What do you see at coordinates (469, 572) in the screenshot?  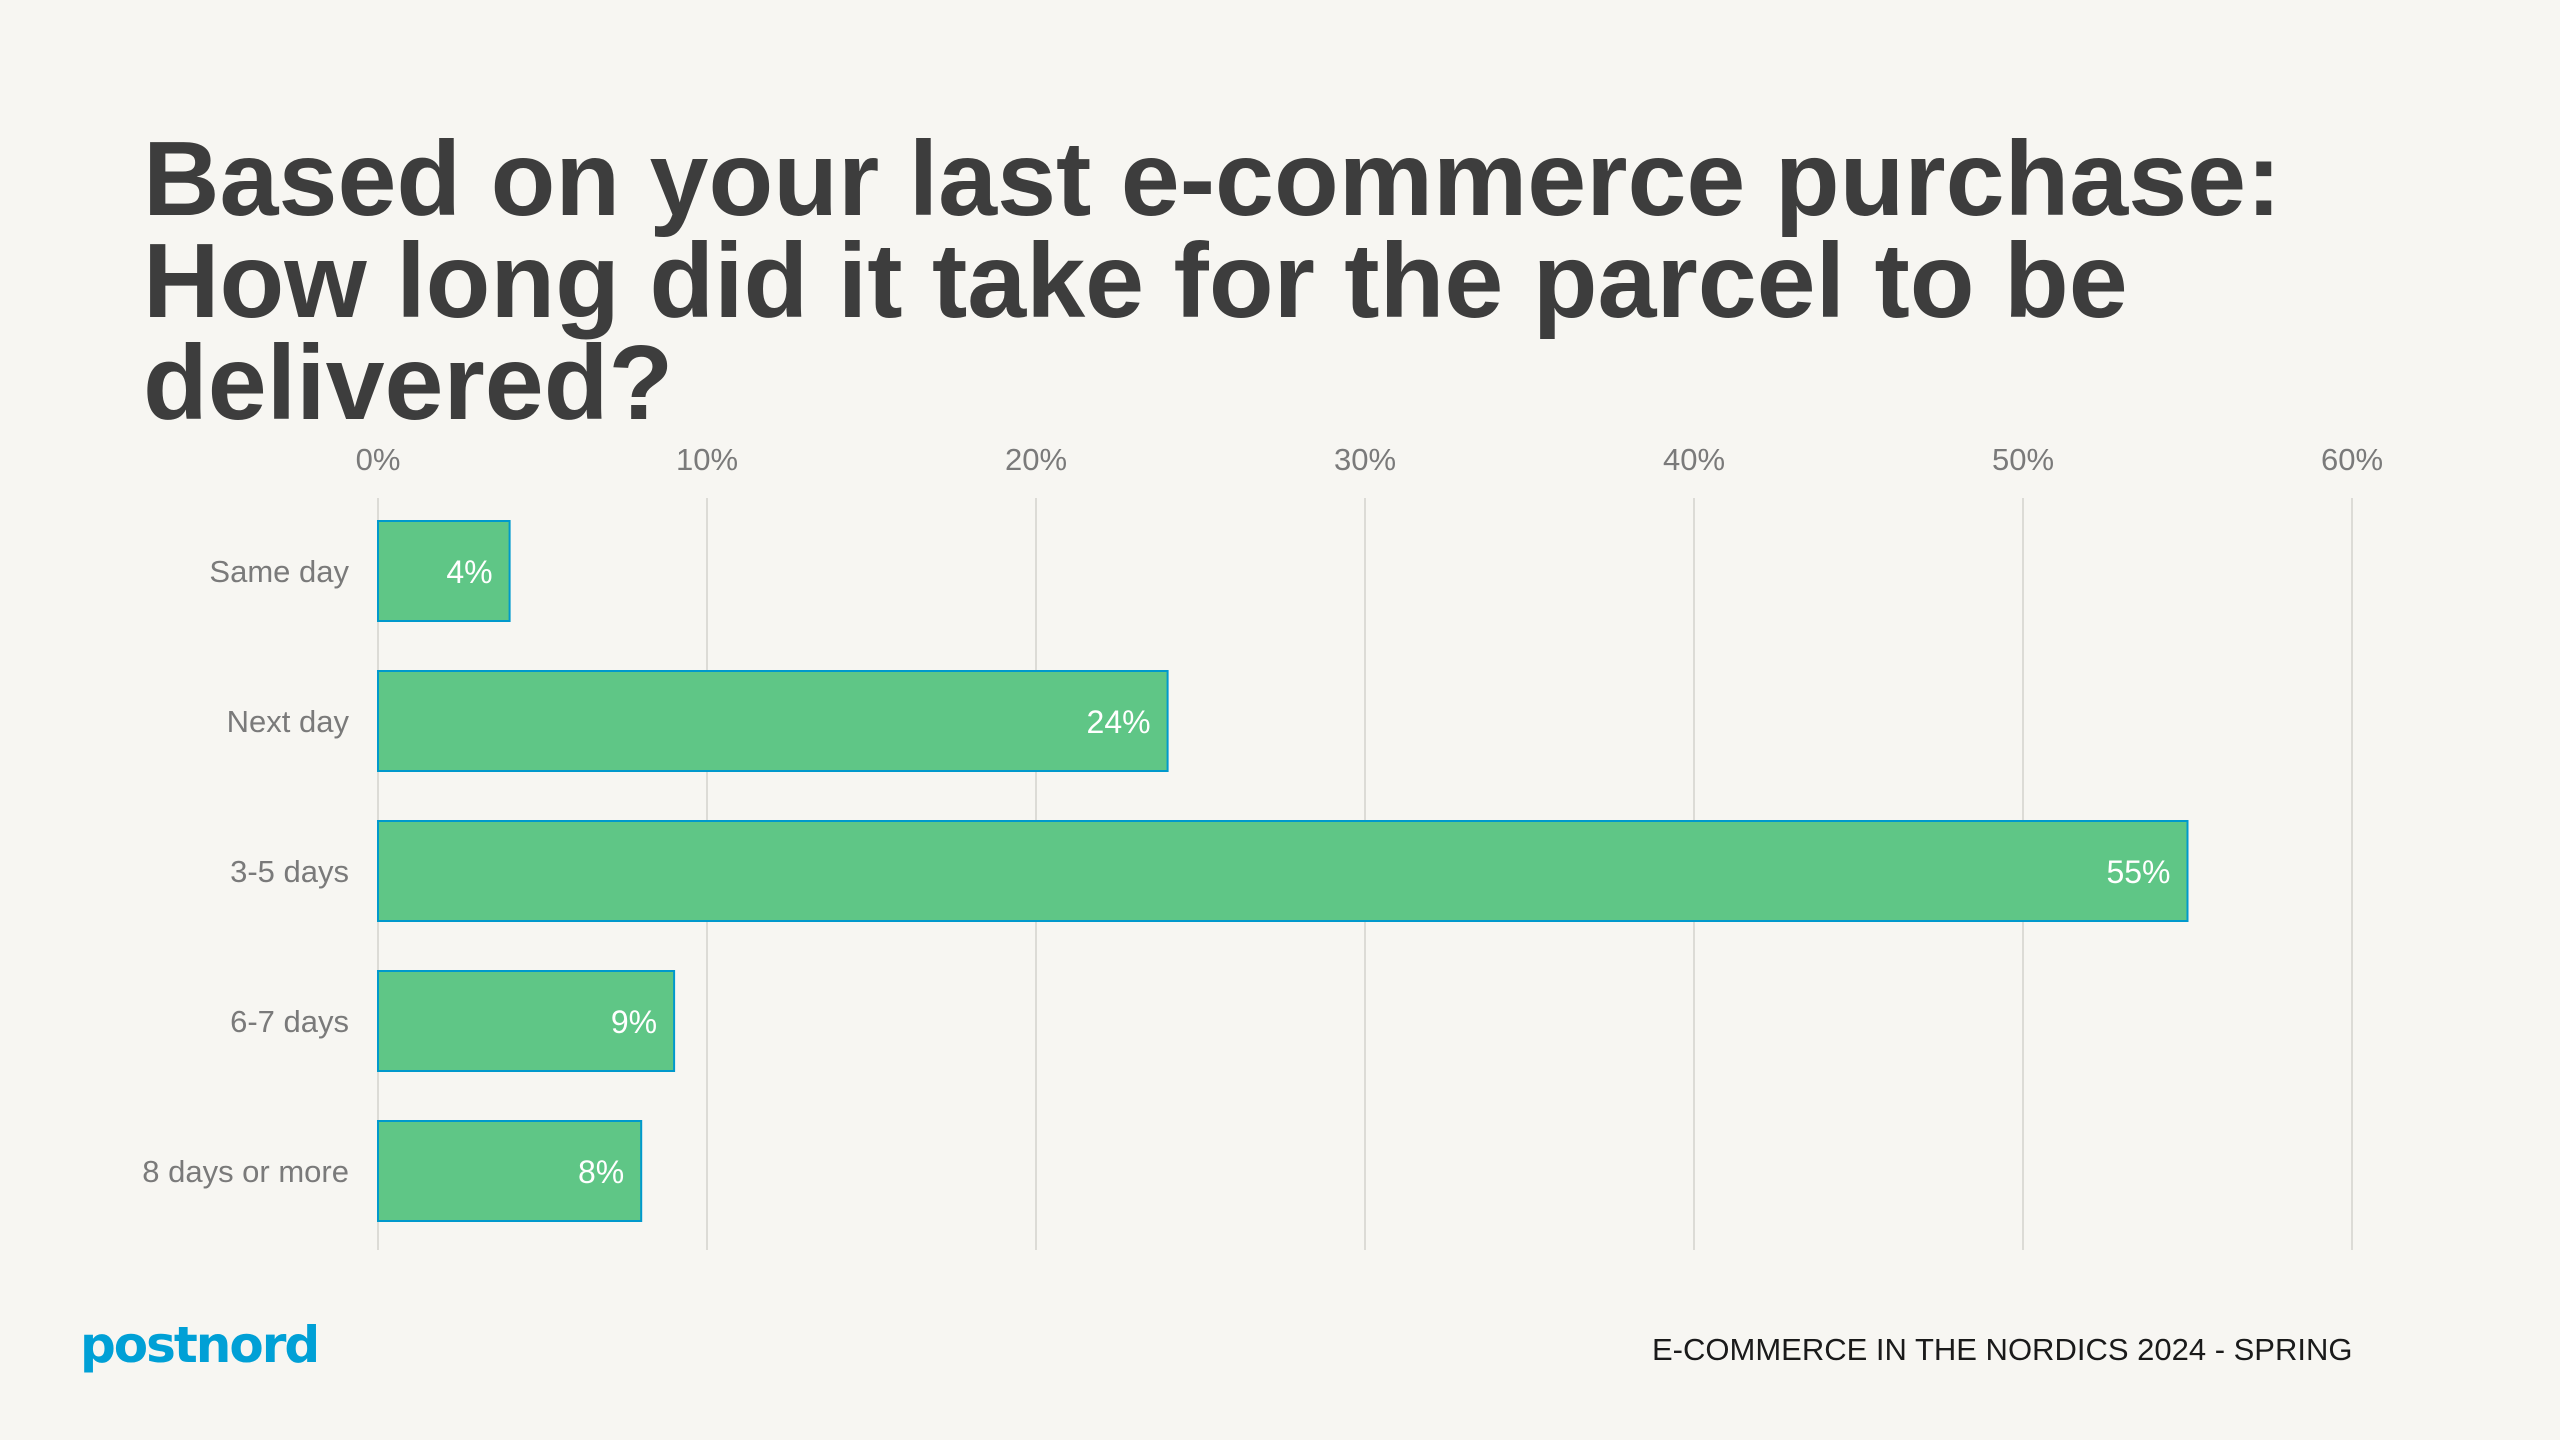 I see `data-label: 4%` at bounding box center [469, 572].